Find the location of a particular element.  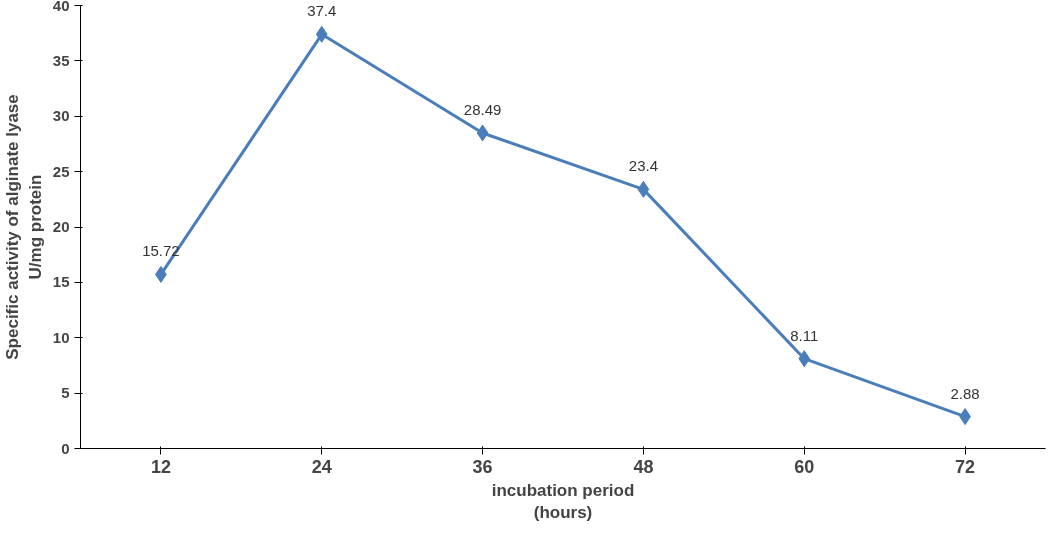

y-tick-label: 20 is located at coordinates (61, 226).